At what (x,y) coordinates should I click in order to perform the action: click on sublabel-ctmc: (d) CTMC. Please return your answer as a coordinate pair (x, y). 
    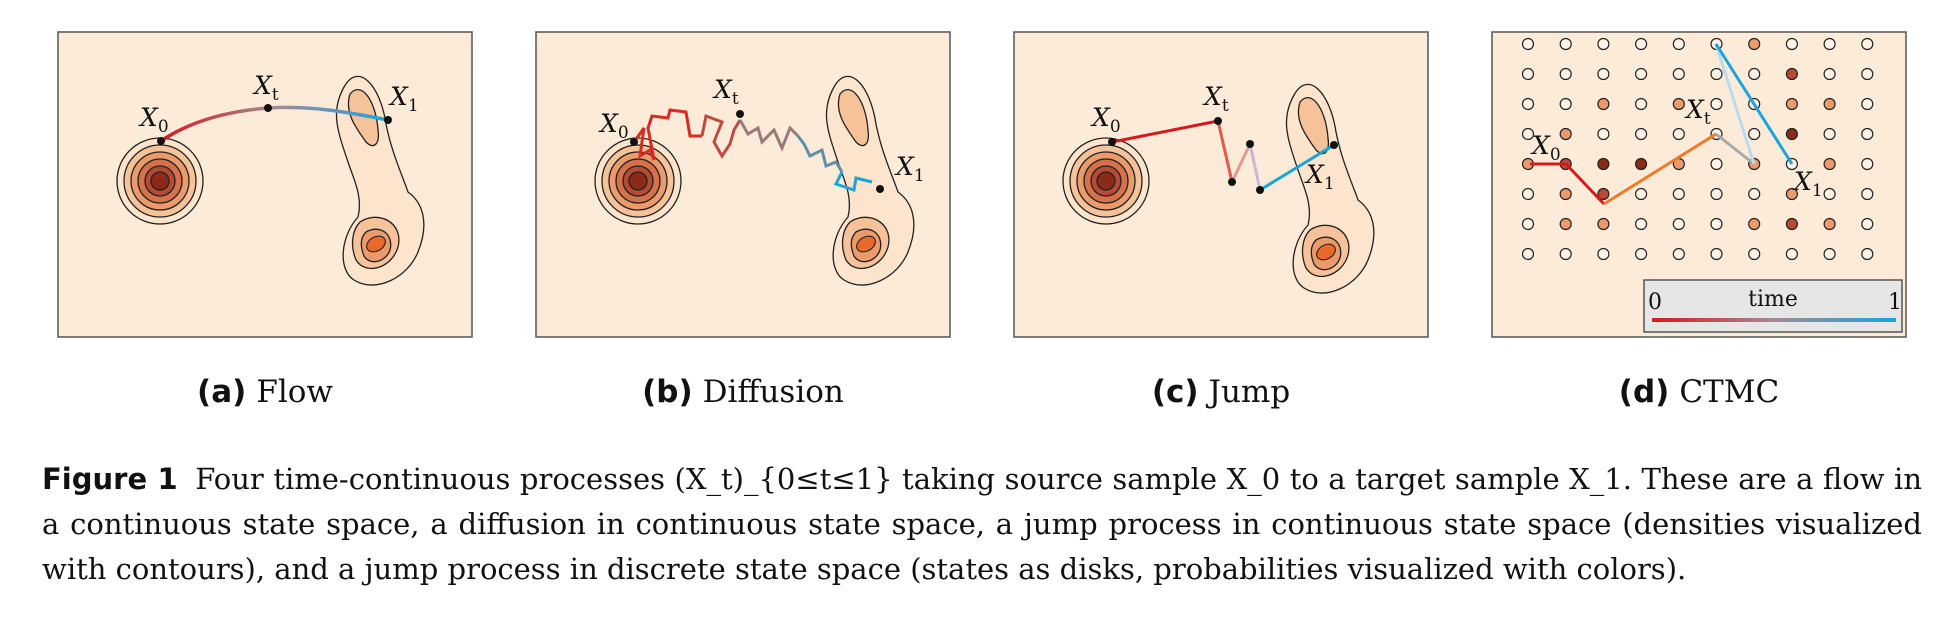
    Looking at the image, I should click on (1699, 392).